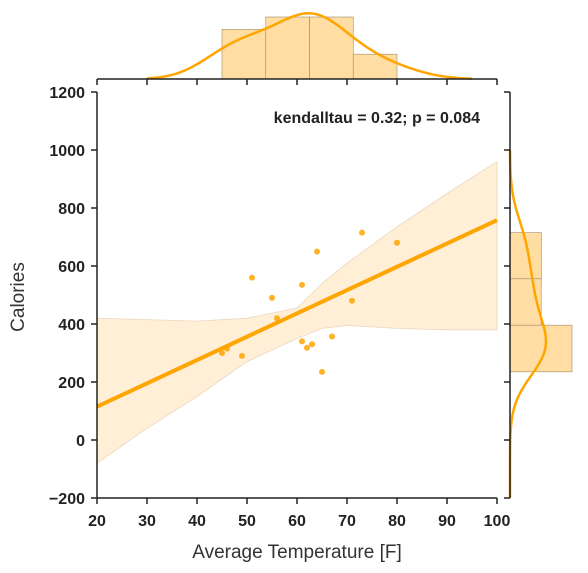 This screenshot has height=573, width=588. I want to click on x-tick-label: 60, so click(297, 521).